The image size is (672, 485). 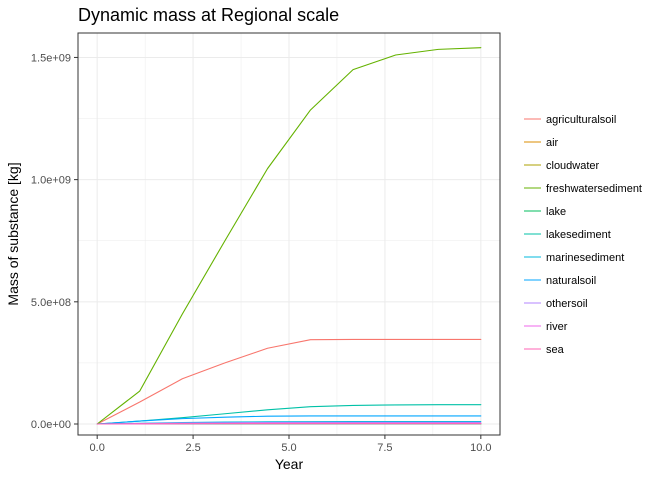 I want to click on x-tick-label: 2.5, so click(x=192, y=448).